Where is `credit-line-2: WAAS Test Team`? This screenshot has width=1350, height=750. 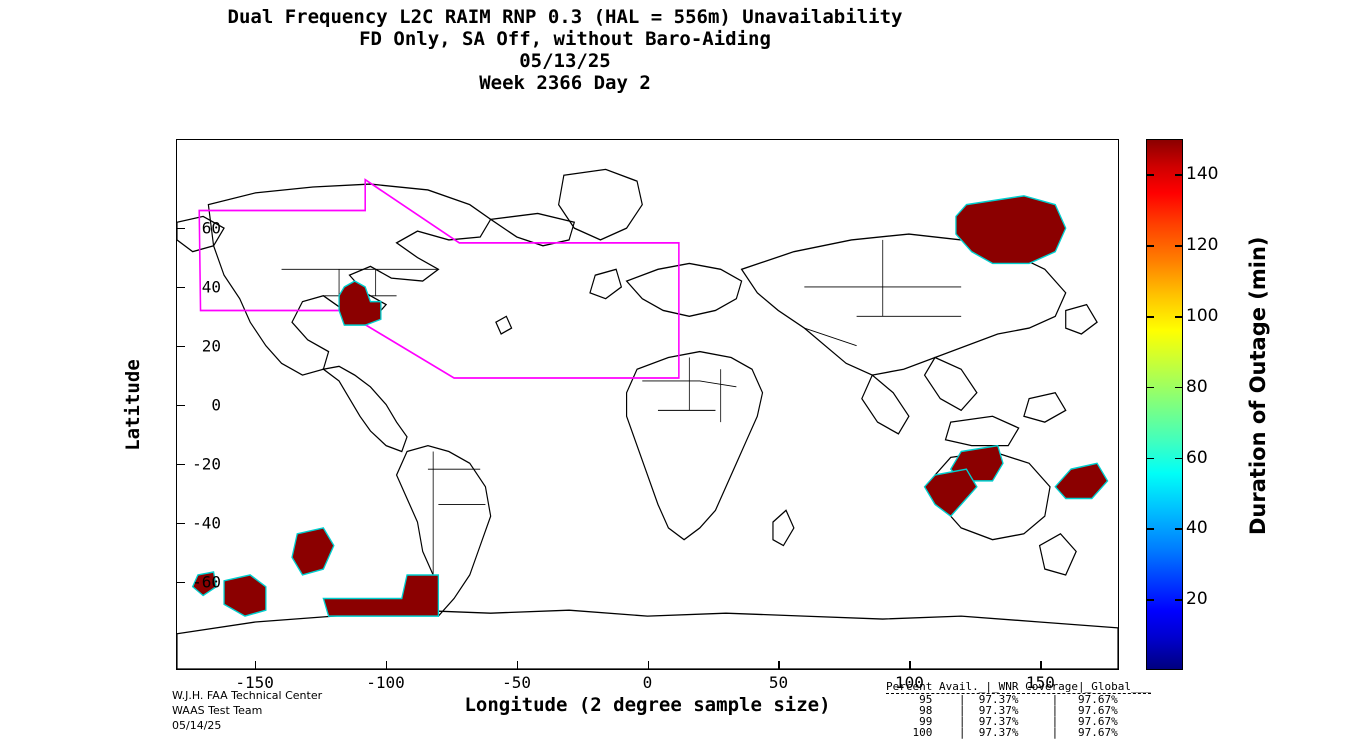 credit-line-2: WAAS Test Team is located at coordinates (217, 710).